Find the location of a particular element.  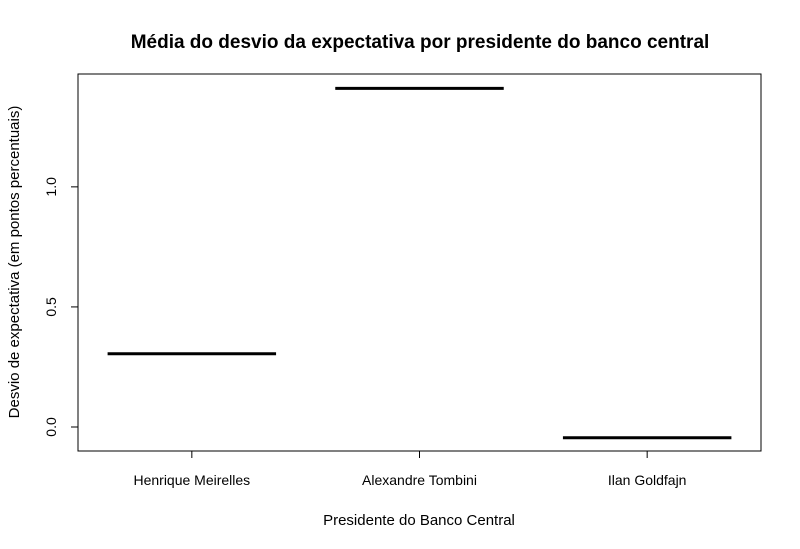

y-tick-label: 0.5 is located at coordinates (51, 307).